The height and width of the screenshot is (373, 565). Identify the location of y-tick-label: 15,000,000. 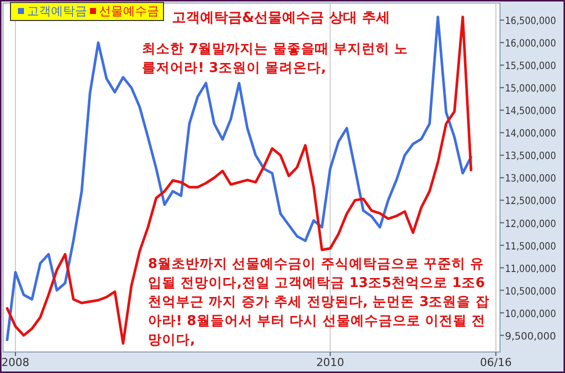
(533, 89).